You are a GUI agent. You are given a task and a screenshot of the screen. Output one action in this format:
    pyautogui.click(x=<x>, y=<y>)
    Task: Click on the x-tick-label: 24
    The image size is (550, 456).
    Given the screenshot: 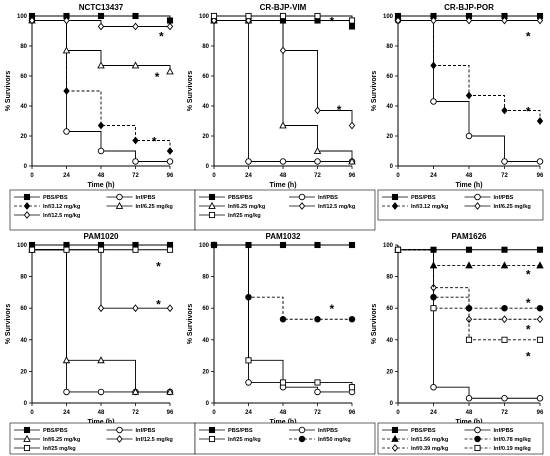 What is the action you would take?
    pyautogui.click(x=433, y=176)
    